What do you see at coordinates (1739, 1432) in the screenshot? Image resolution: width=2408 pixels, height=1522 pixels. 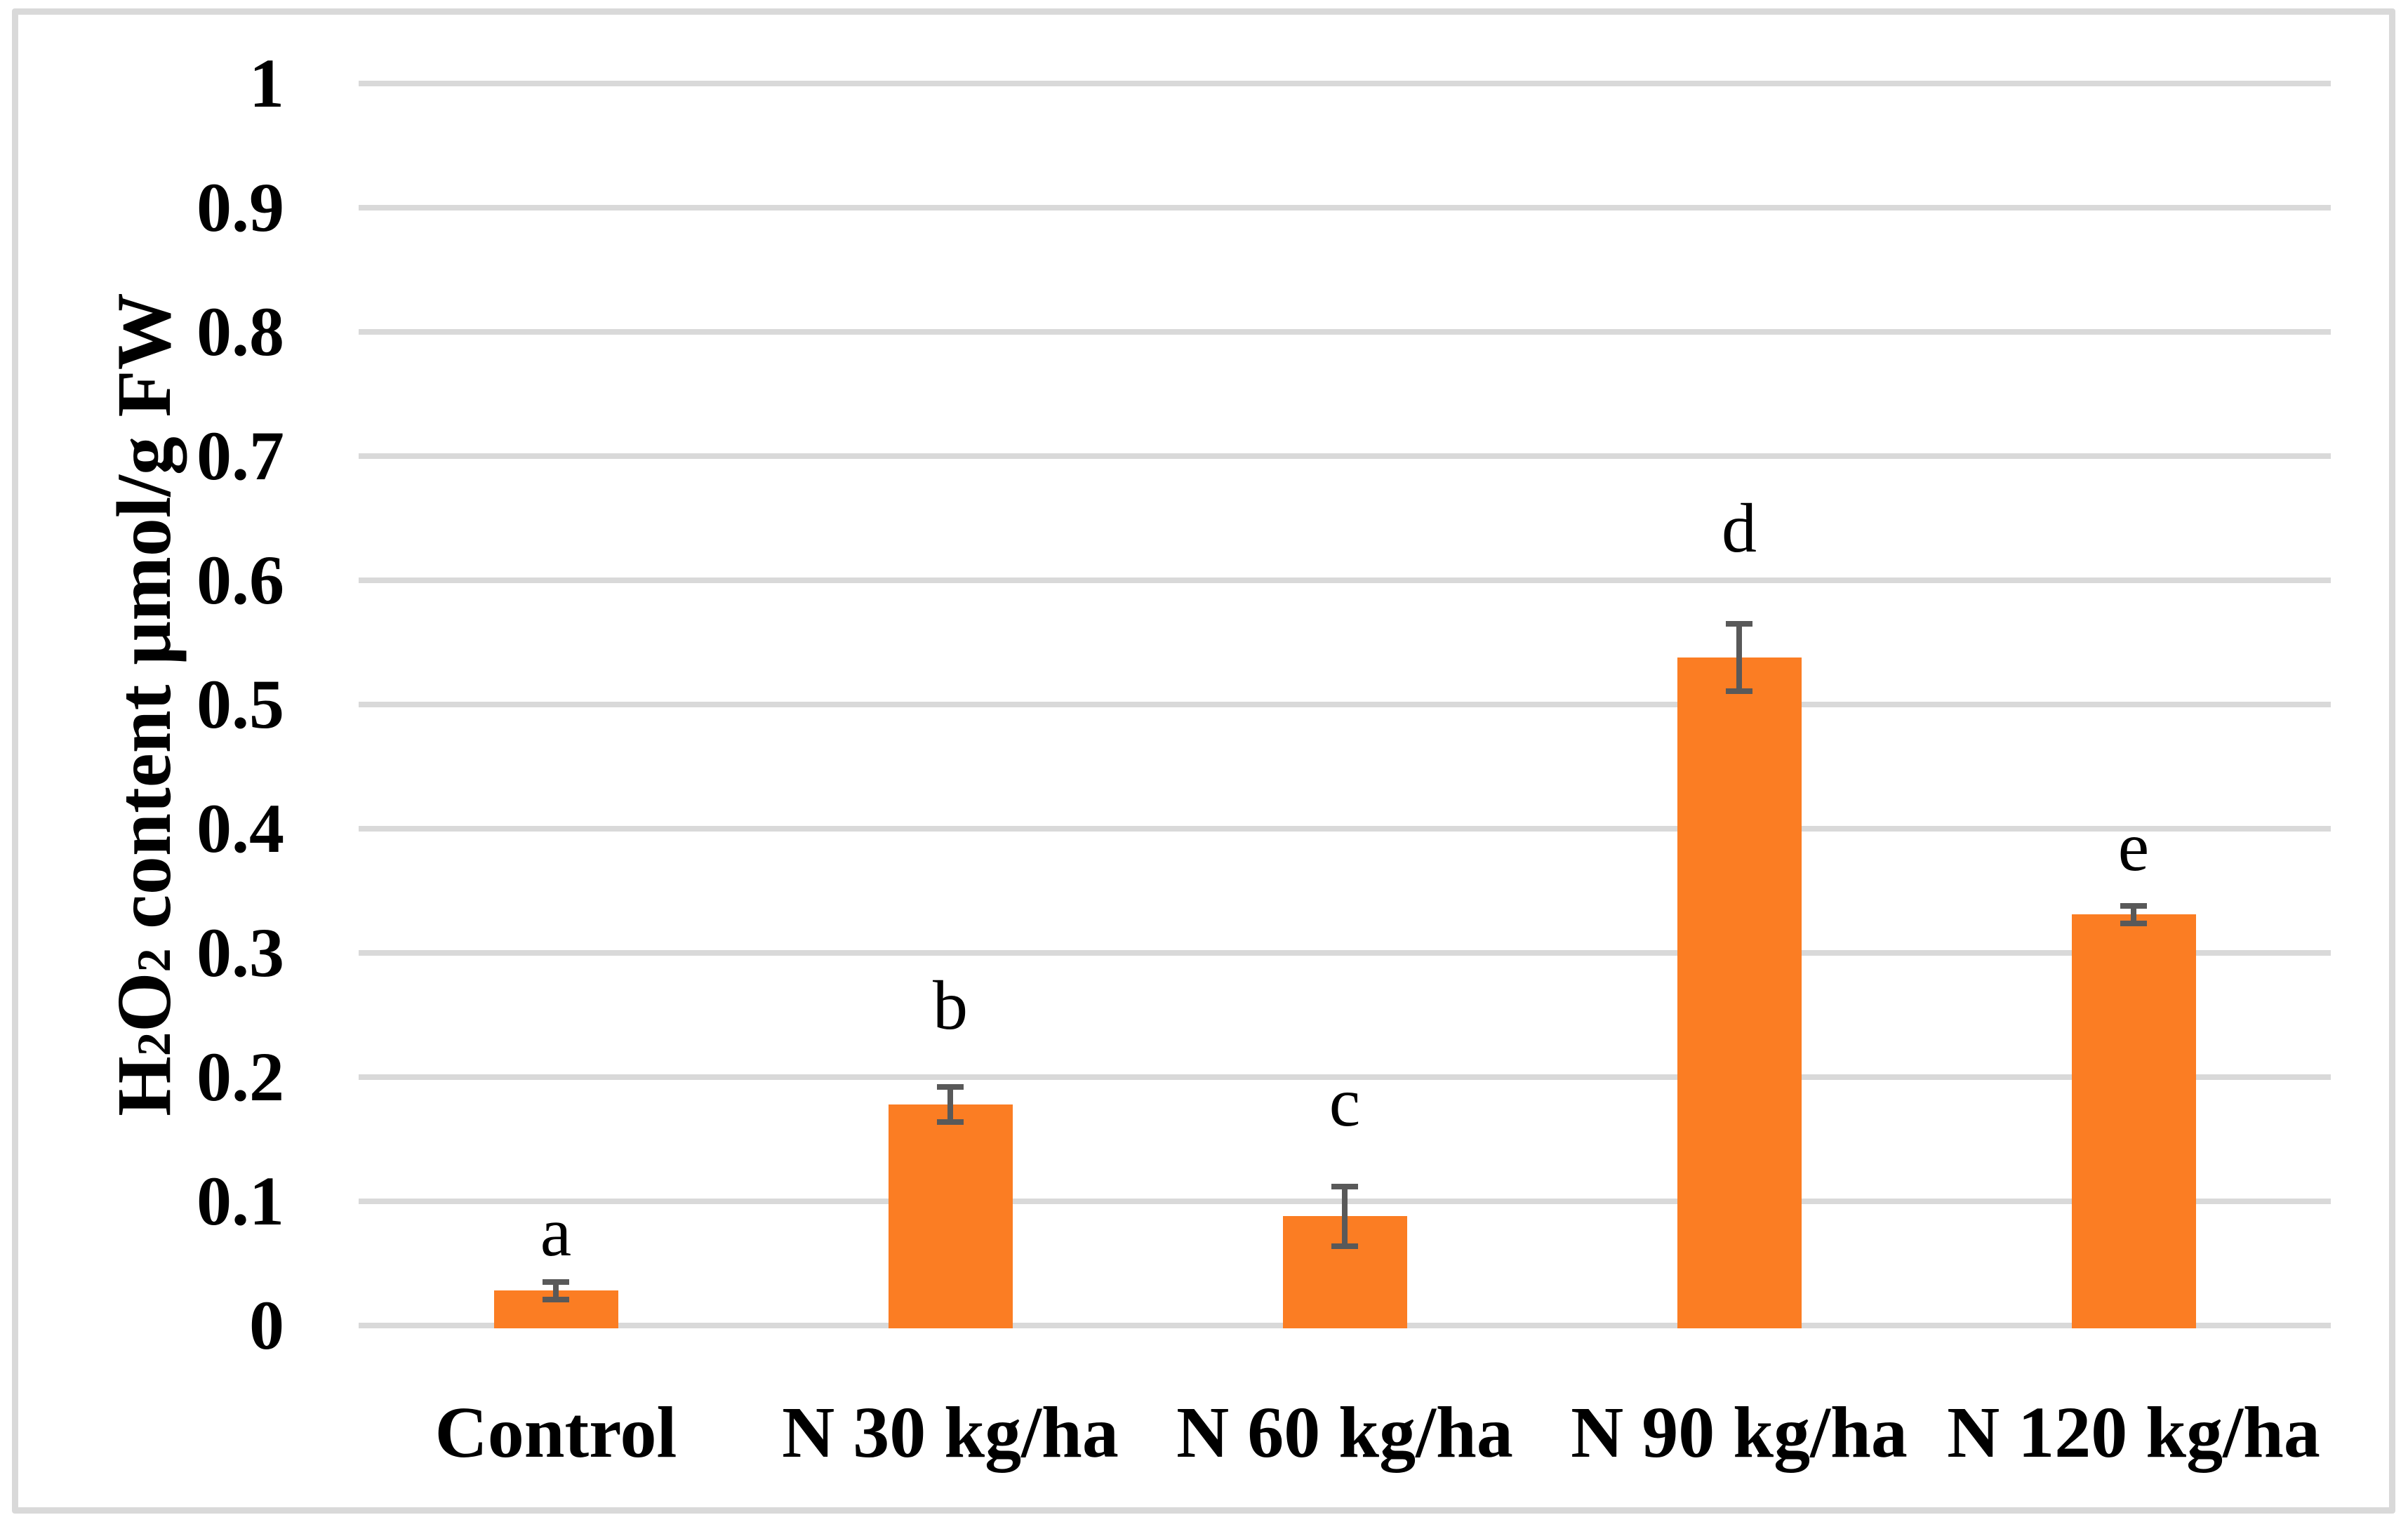 I see `x-category-label: N 90 kg/ha` at bounding box center [1739, 1432].